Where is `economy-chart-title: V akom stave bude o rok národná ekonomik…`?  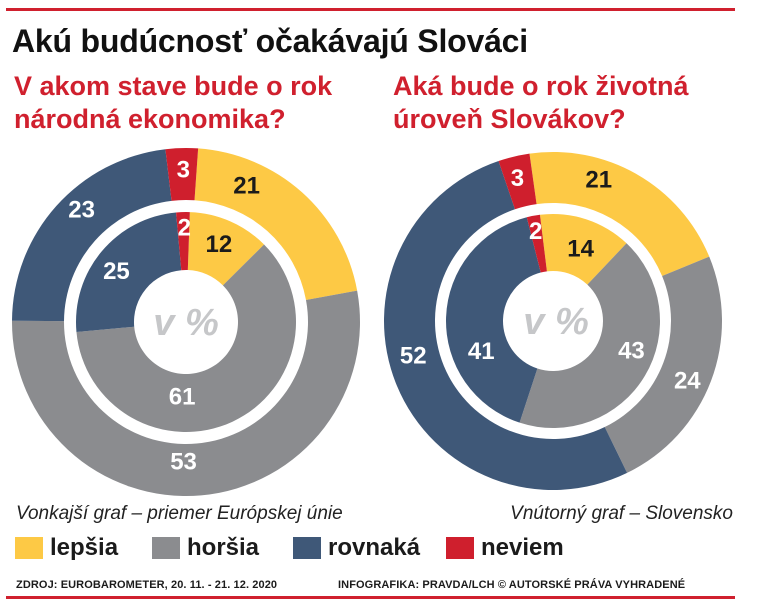
economy-chart-title: V akom stave bude o rok národná ekonomik… is located at coordinates (173, 102).